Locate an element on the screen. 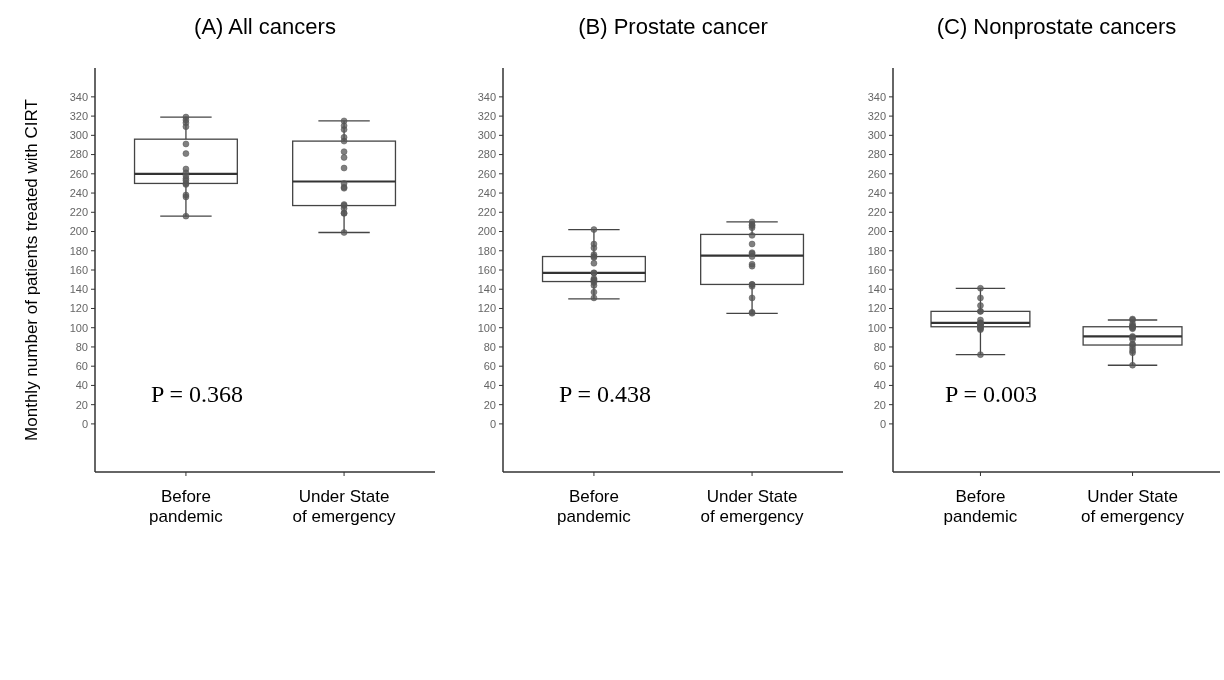 This screenshot has height=680, width=1224. annotation: P = 0.438 is located at coordinates (605, 394).